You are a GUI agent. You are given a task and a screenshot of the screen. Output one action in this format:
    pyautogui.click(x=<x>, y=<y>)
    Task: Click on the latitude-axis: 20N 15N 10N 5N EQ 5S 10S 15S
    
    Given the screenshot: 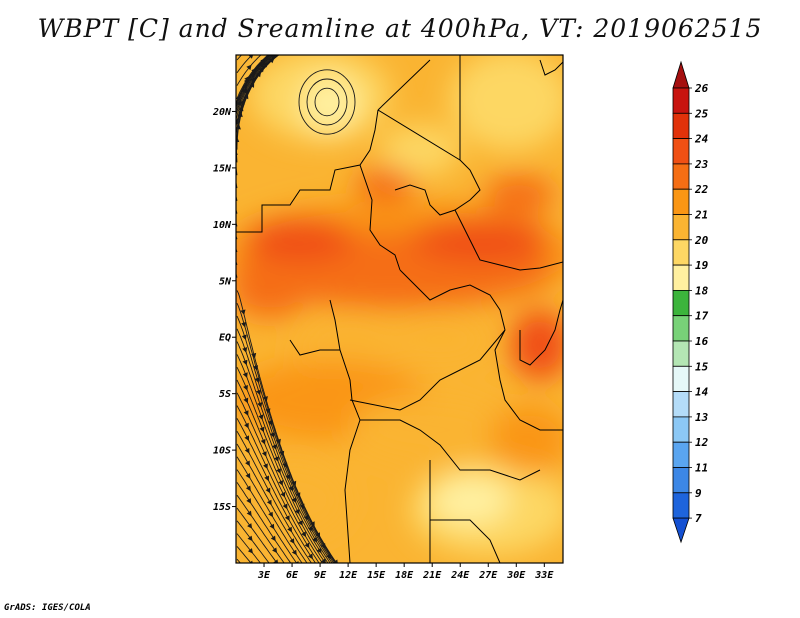 What is the action you would take?
    pyautogui.click(x=224, y=310)
    